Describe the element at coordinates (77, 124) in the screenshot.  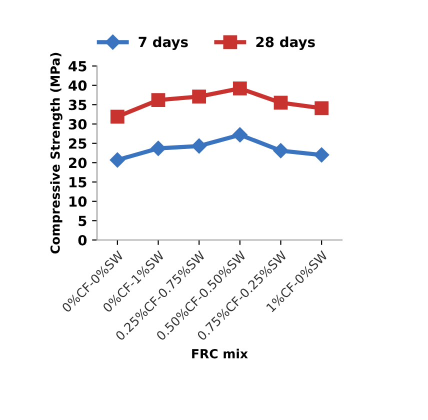
I see `y-tick-label: 30` at that location.